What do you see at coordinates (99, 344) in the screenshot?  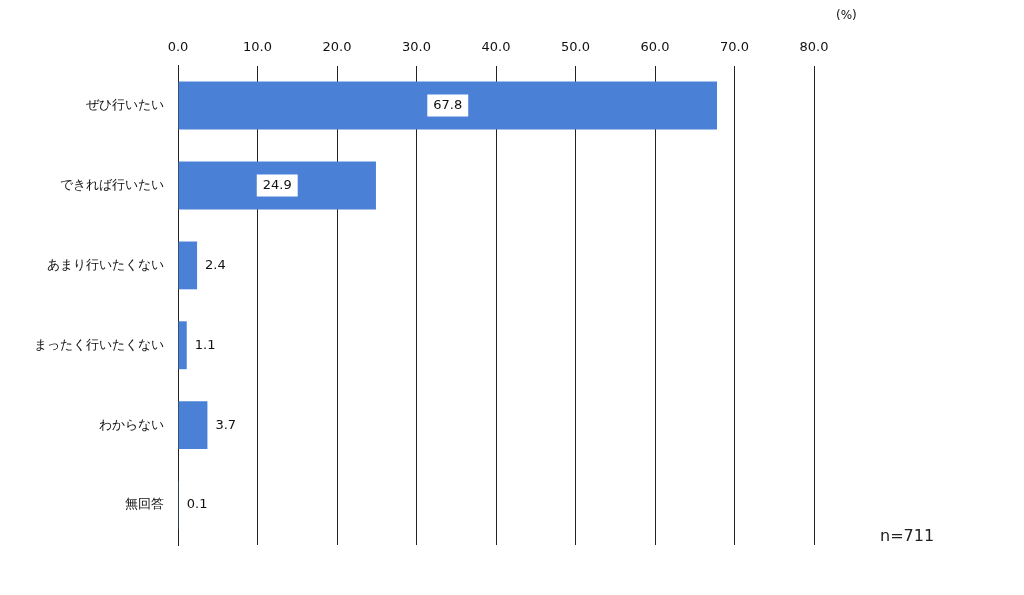 I see `y-tick-label: まったく行いたくない` at bounding box center [99, 344].